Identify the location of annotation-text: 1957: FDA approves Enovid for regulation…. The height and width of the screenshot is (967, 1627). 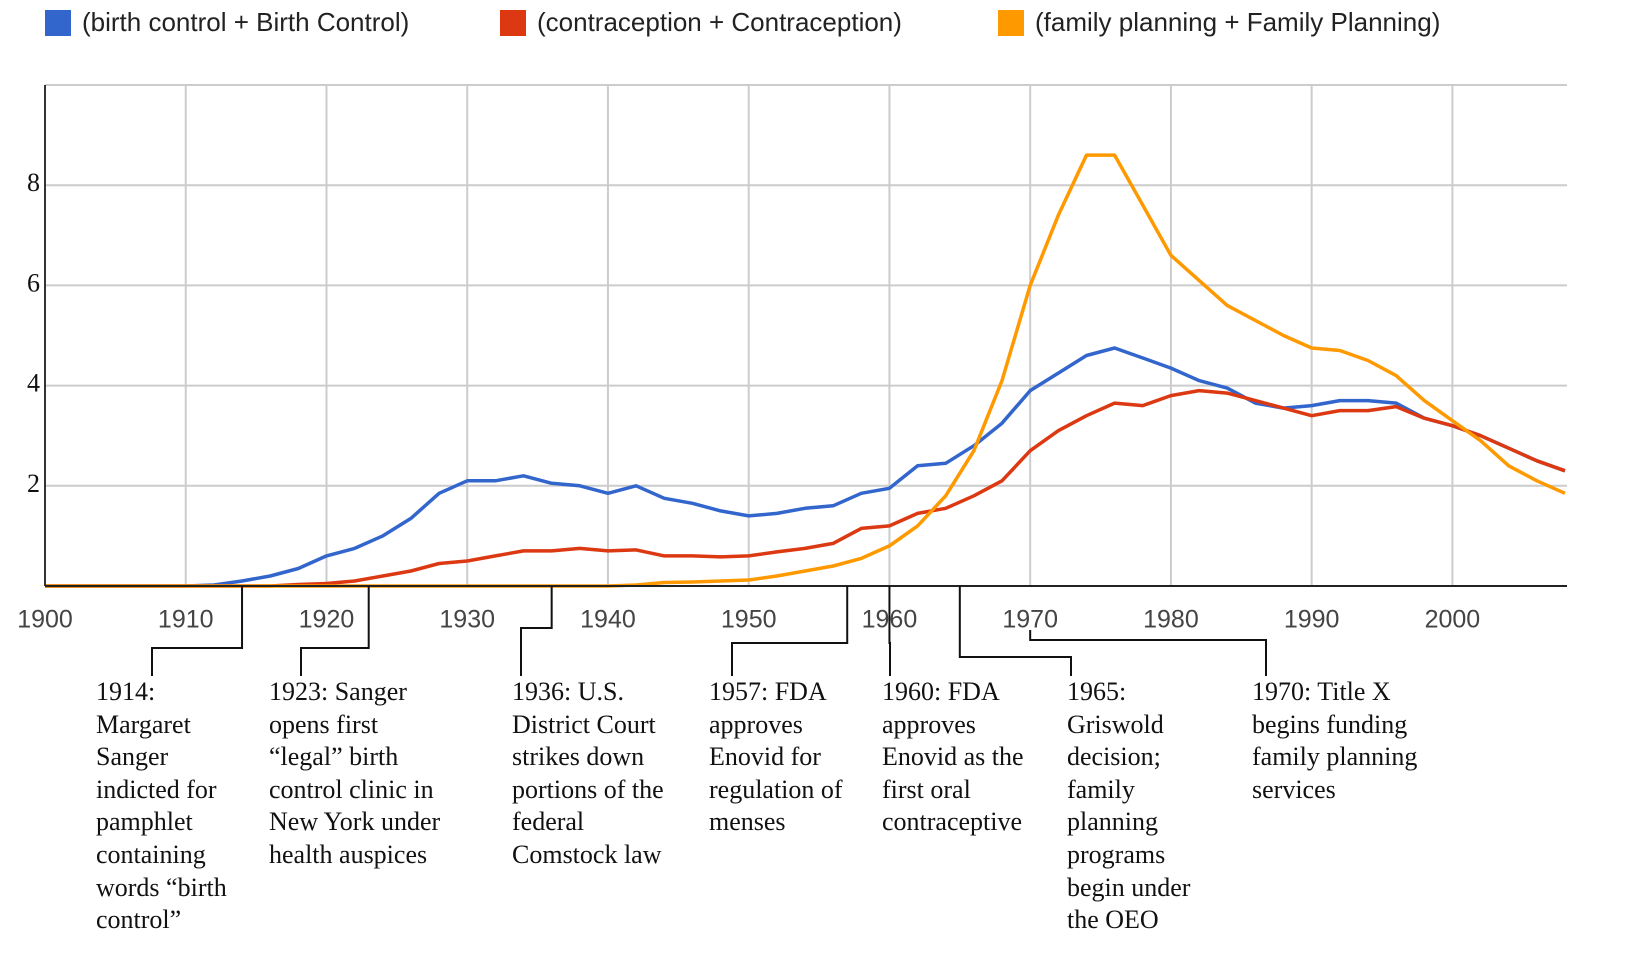
(776, 757).